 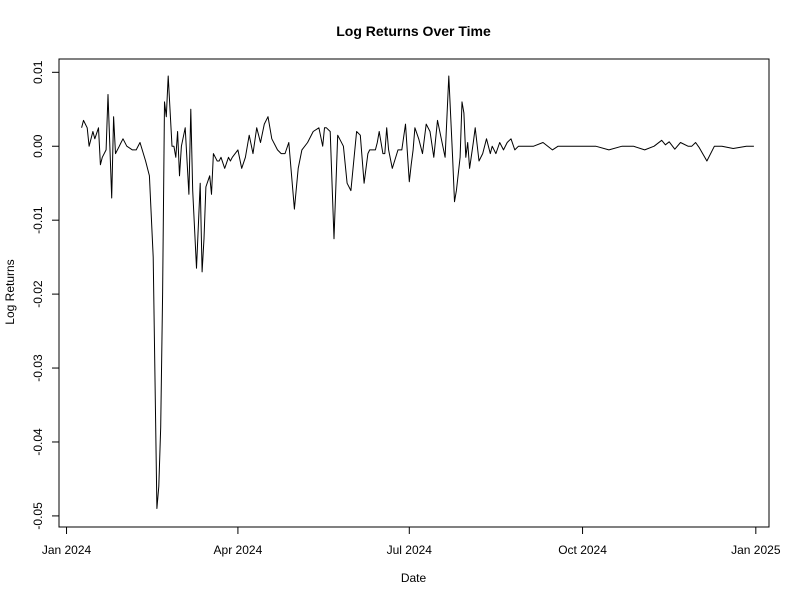 What do you see at coordinates (67, 550) in the screenshot?
I see `x-tick-label: Jan 2024` at bounding box center [67, 550].